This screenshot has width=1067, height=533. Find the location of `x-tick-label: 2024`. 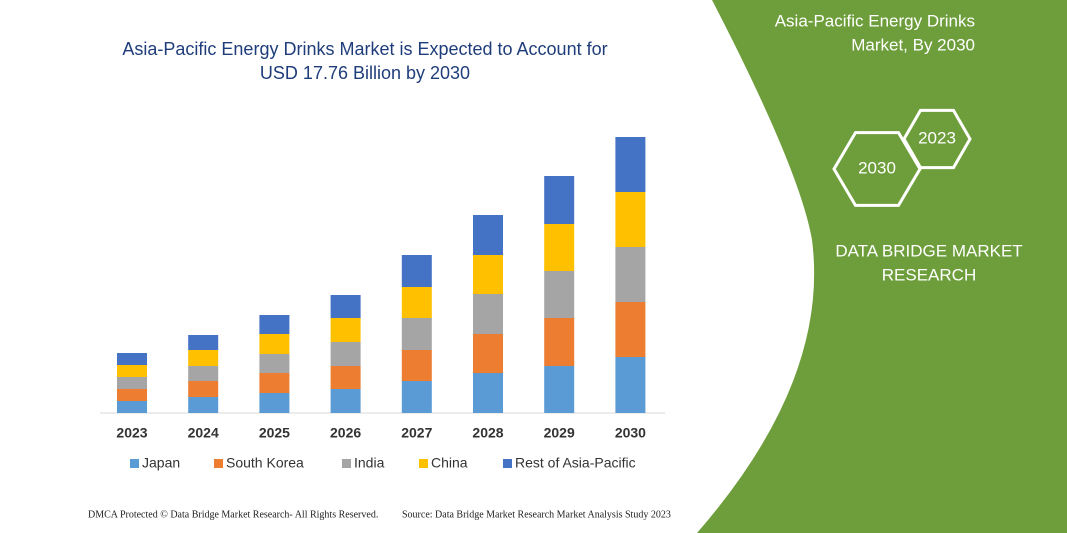

x-tick-label: 2024 is located at coordinates (203, 433).